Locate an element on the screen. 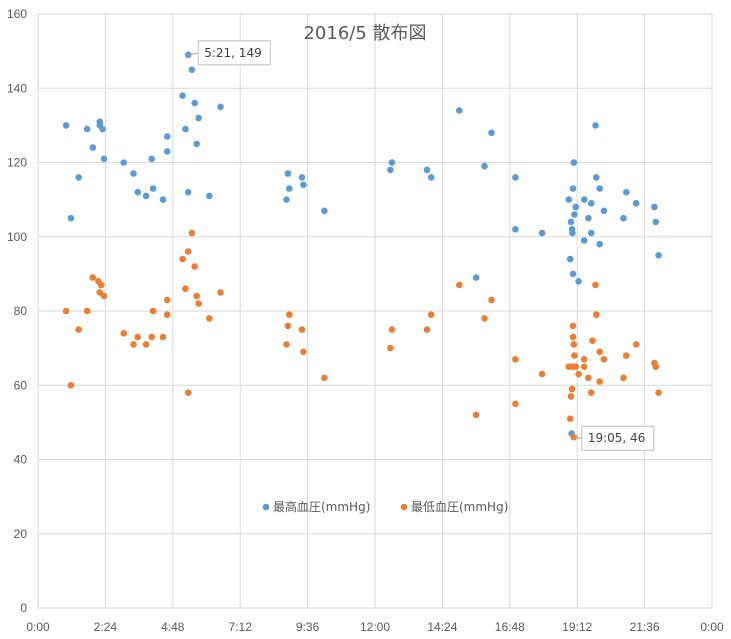 This screenshot has height=639, width=731. callout-box is located at coordinates (234, 53).